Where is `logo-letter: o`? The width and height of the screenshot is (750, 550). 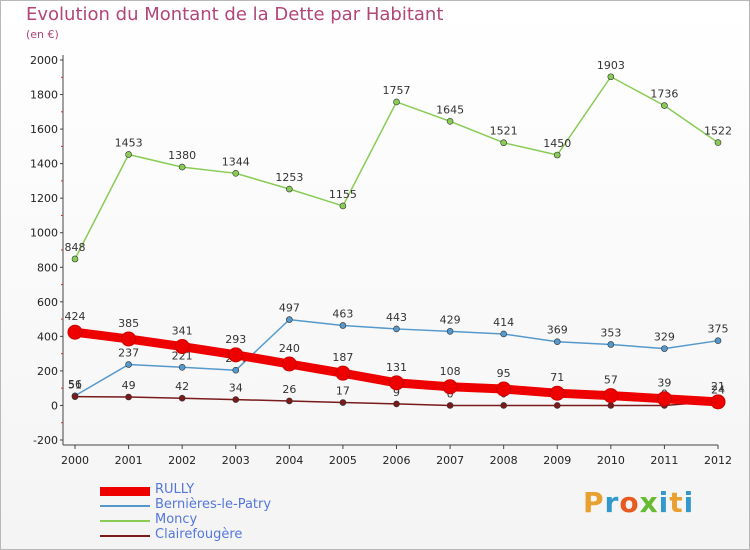
logo-letter: o is located at coordinates (629, 502).